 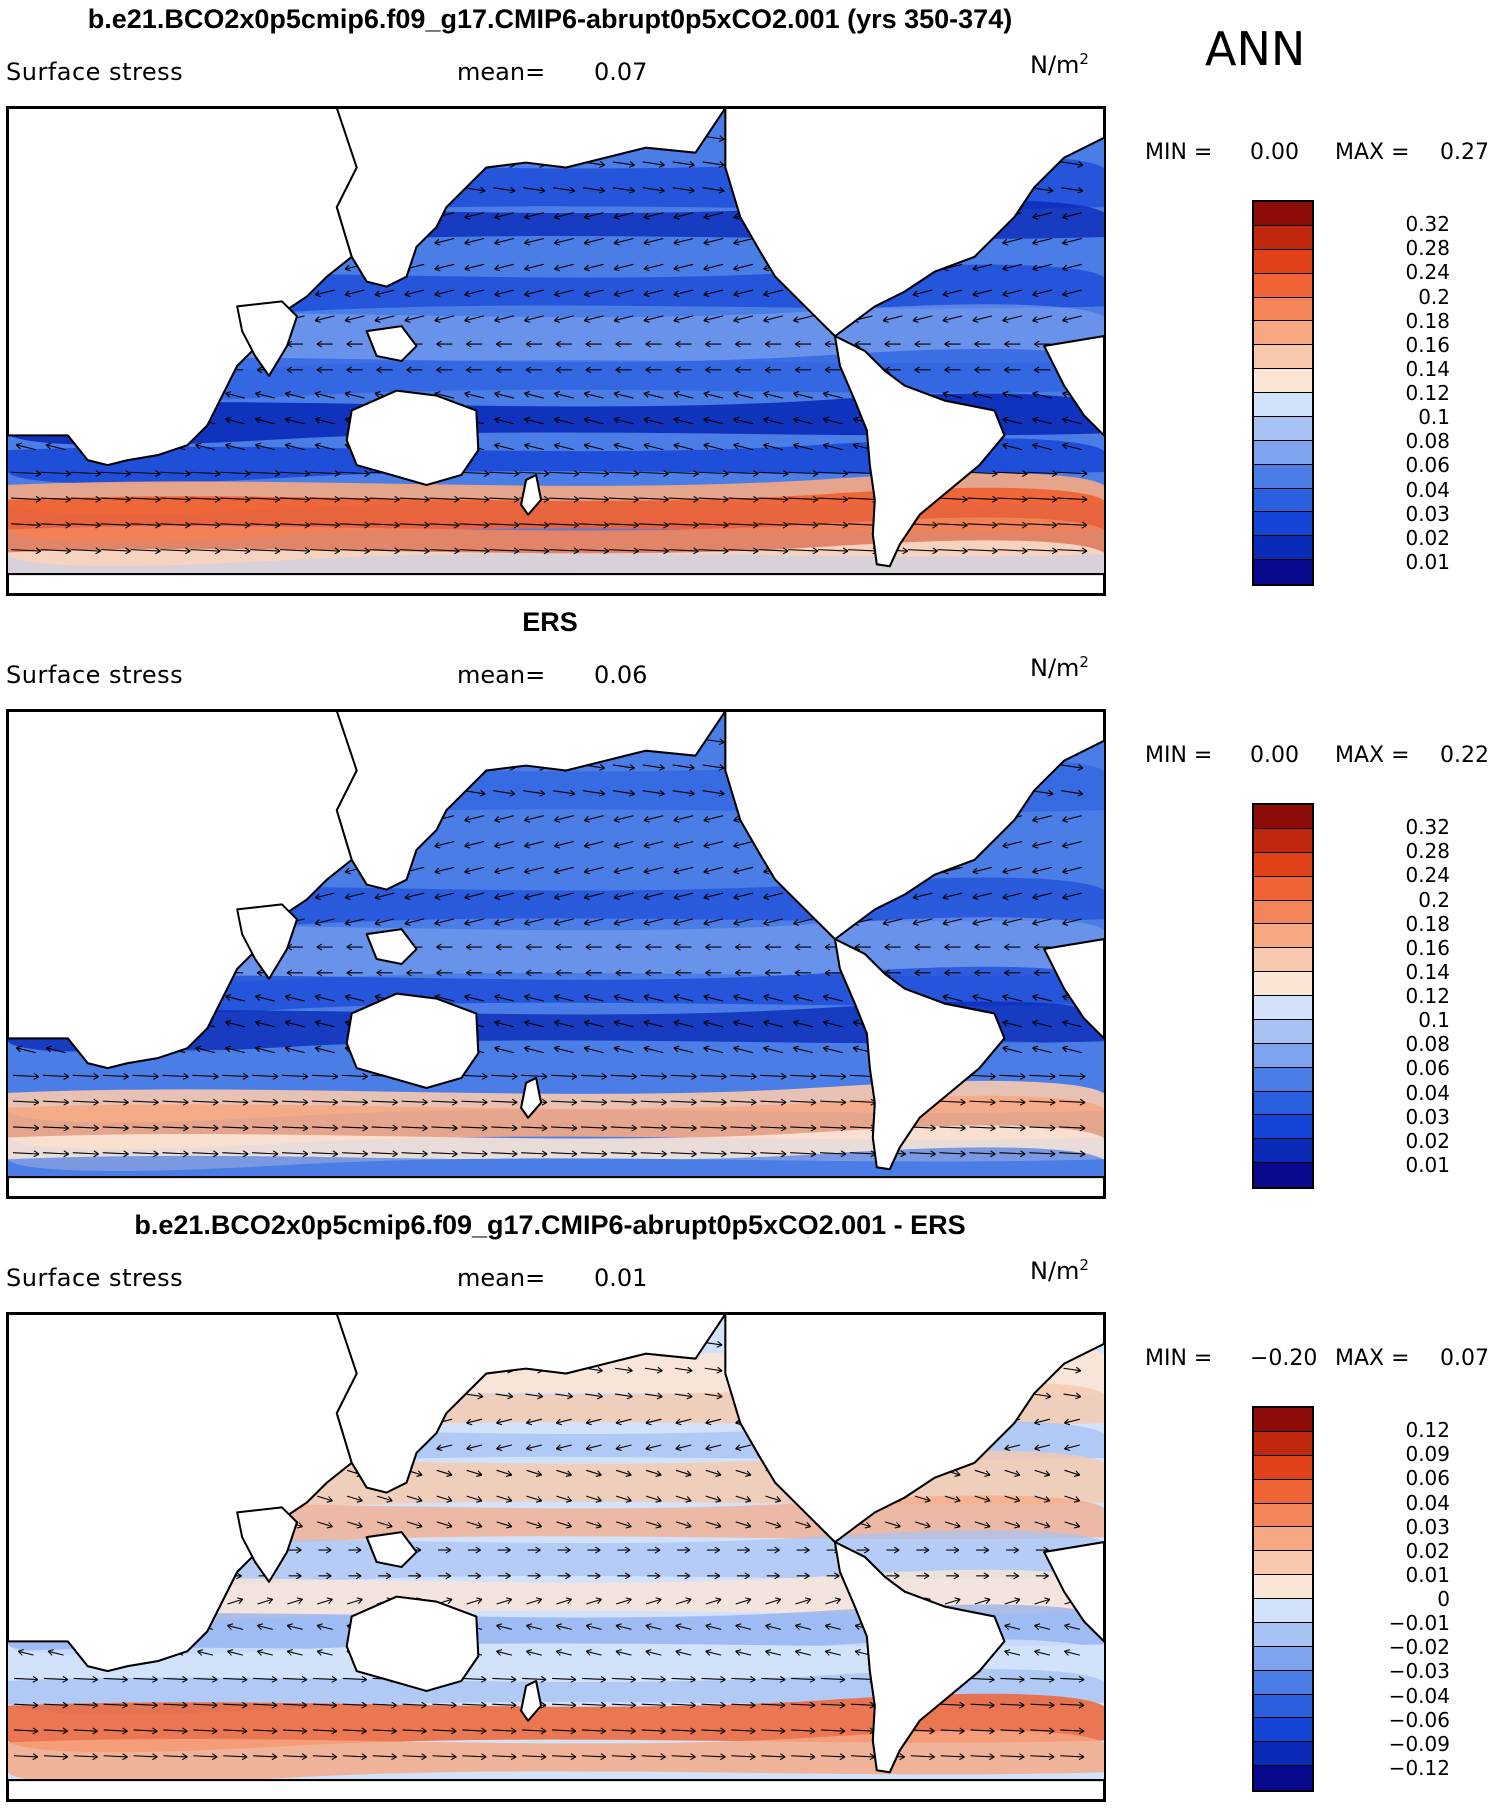 What do you see at coordinates (1372, 152) in the screenshot?
I see `max-label: MAX =` at bounding box center [1372, 152].